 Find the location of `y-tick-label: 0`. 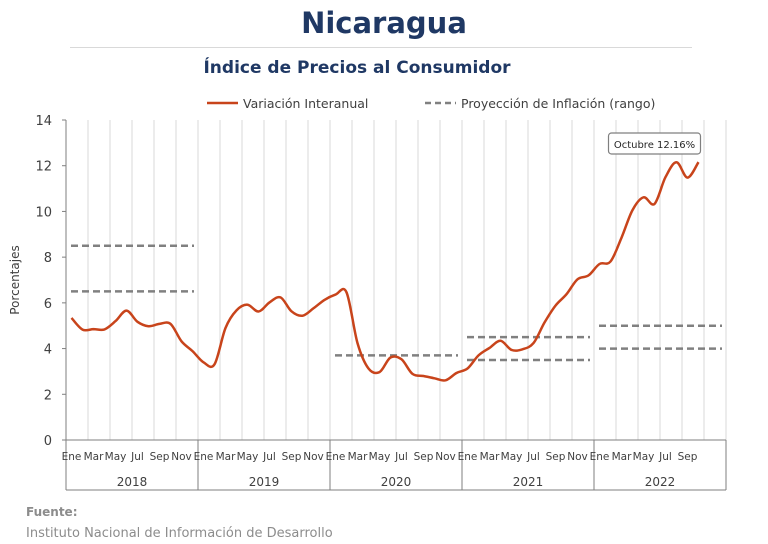

y-tick-label: 0 is located at coordinates (48, 441).